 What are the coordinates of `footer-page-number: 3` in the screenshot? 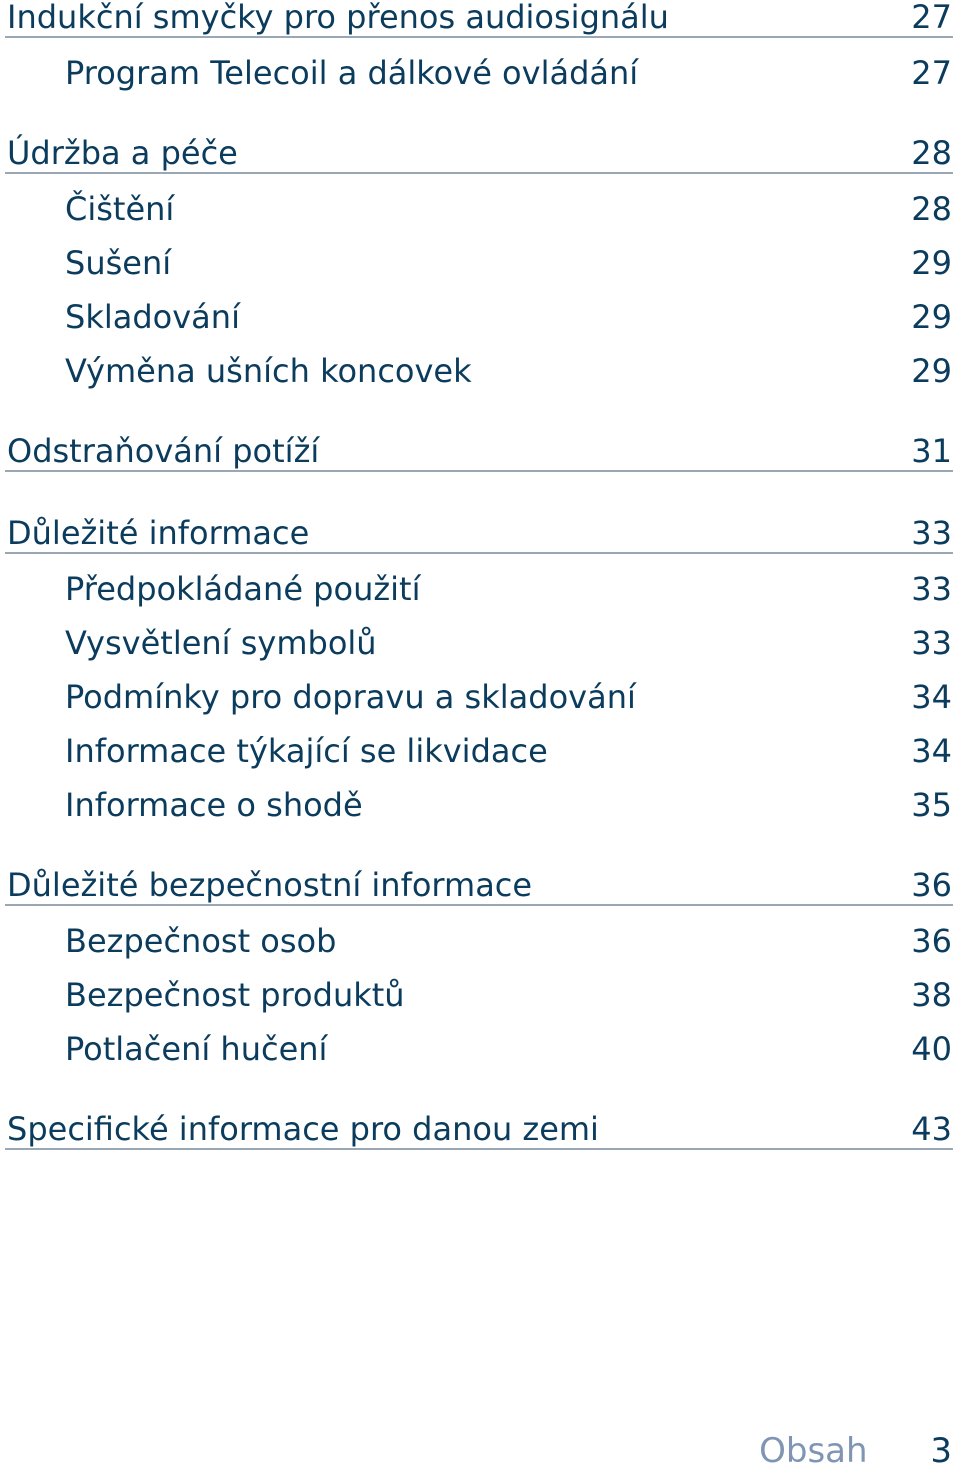 It's located at (941, 1451).